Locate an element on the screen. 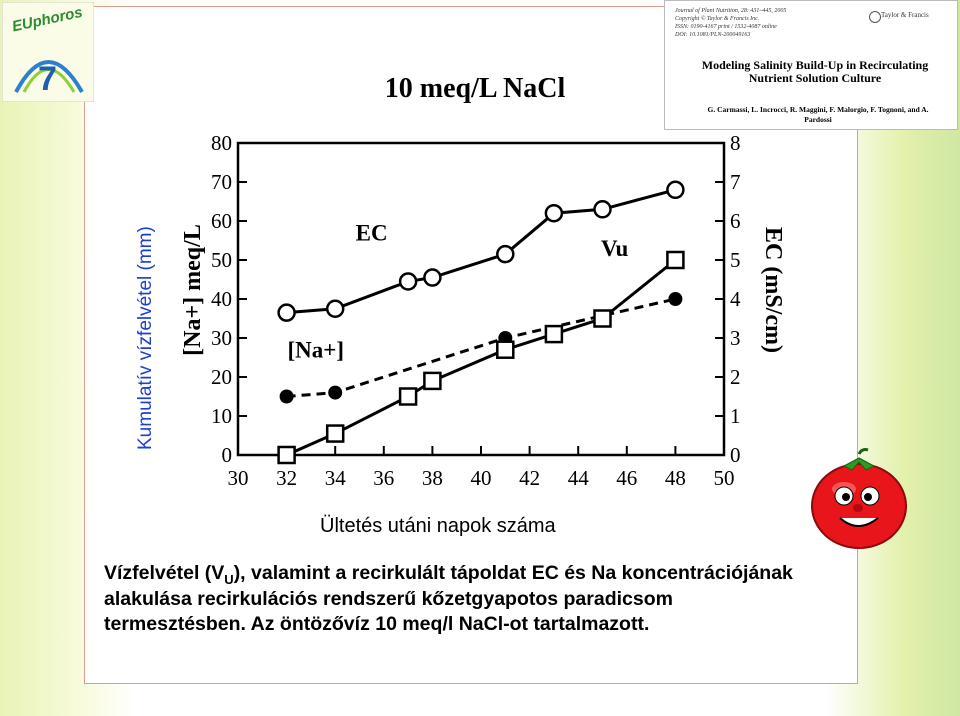 The image size is (960, 716). series-annotation: Vu is located at coordinates (614, 248).